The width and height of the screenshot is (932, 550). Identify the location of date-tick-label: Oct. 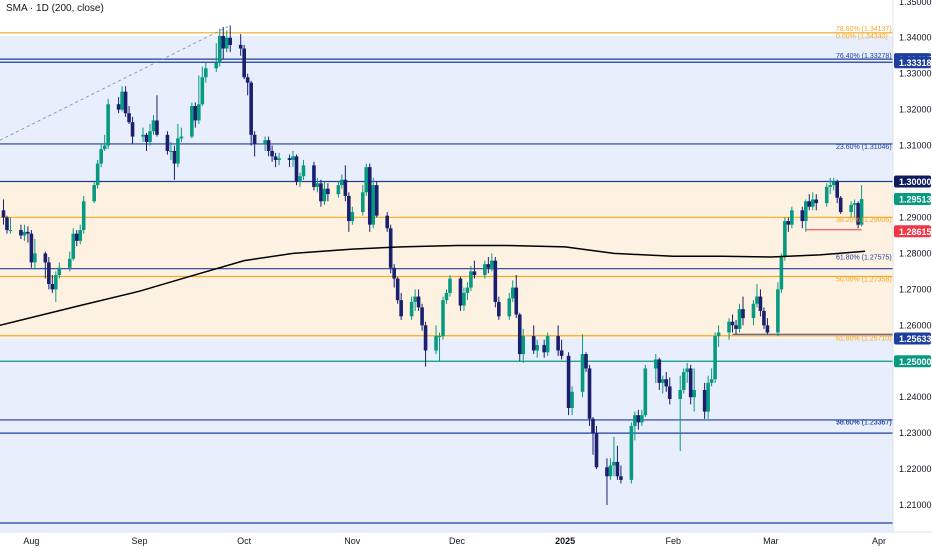
(244, 541).